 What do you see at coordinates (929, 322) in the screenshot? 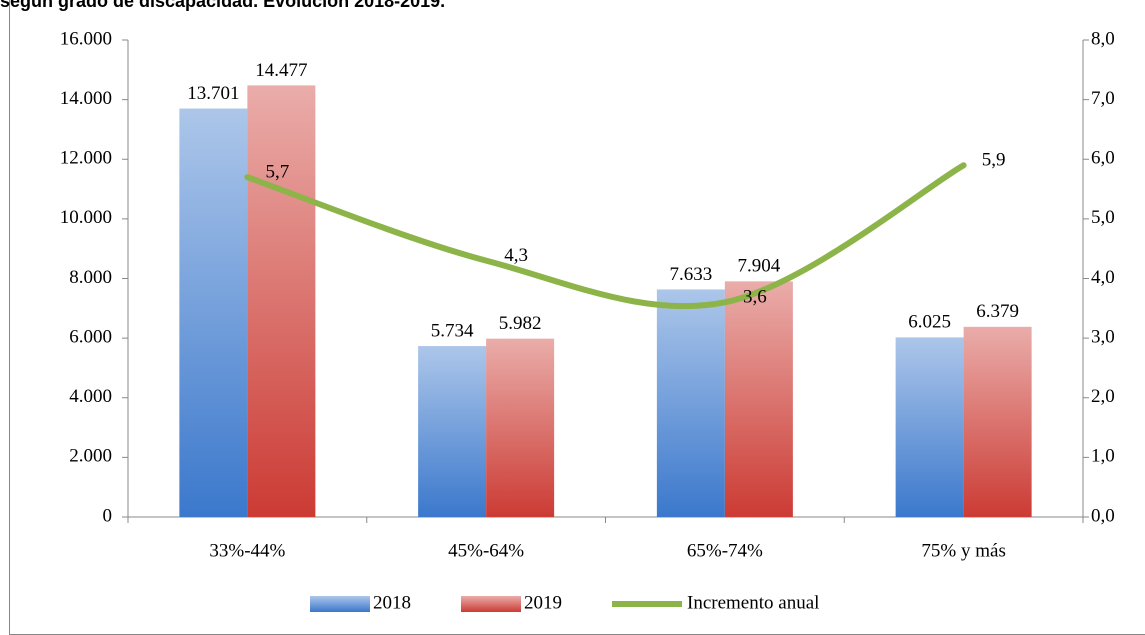
I see `data-label: 6.025` at bounding box center [929, 322].